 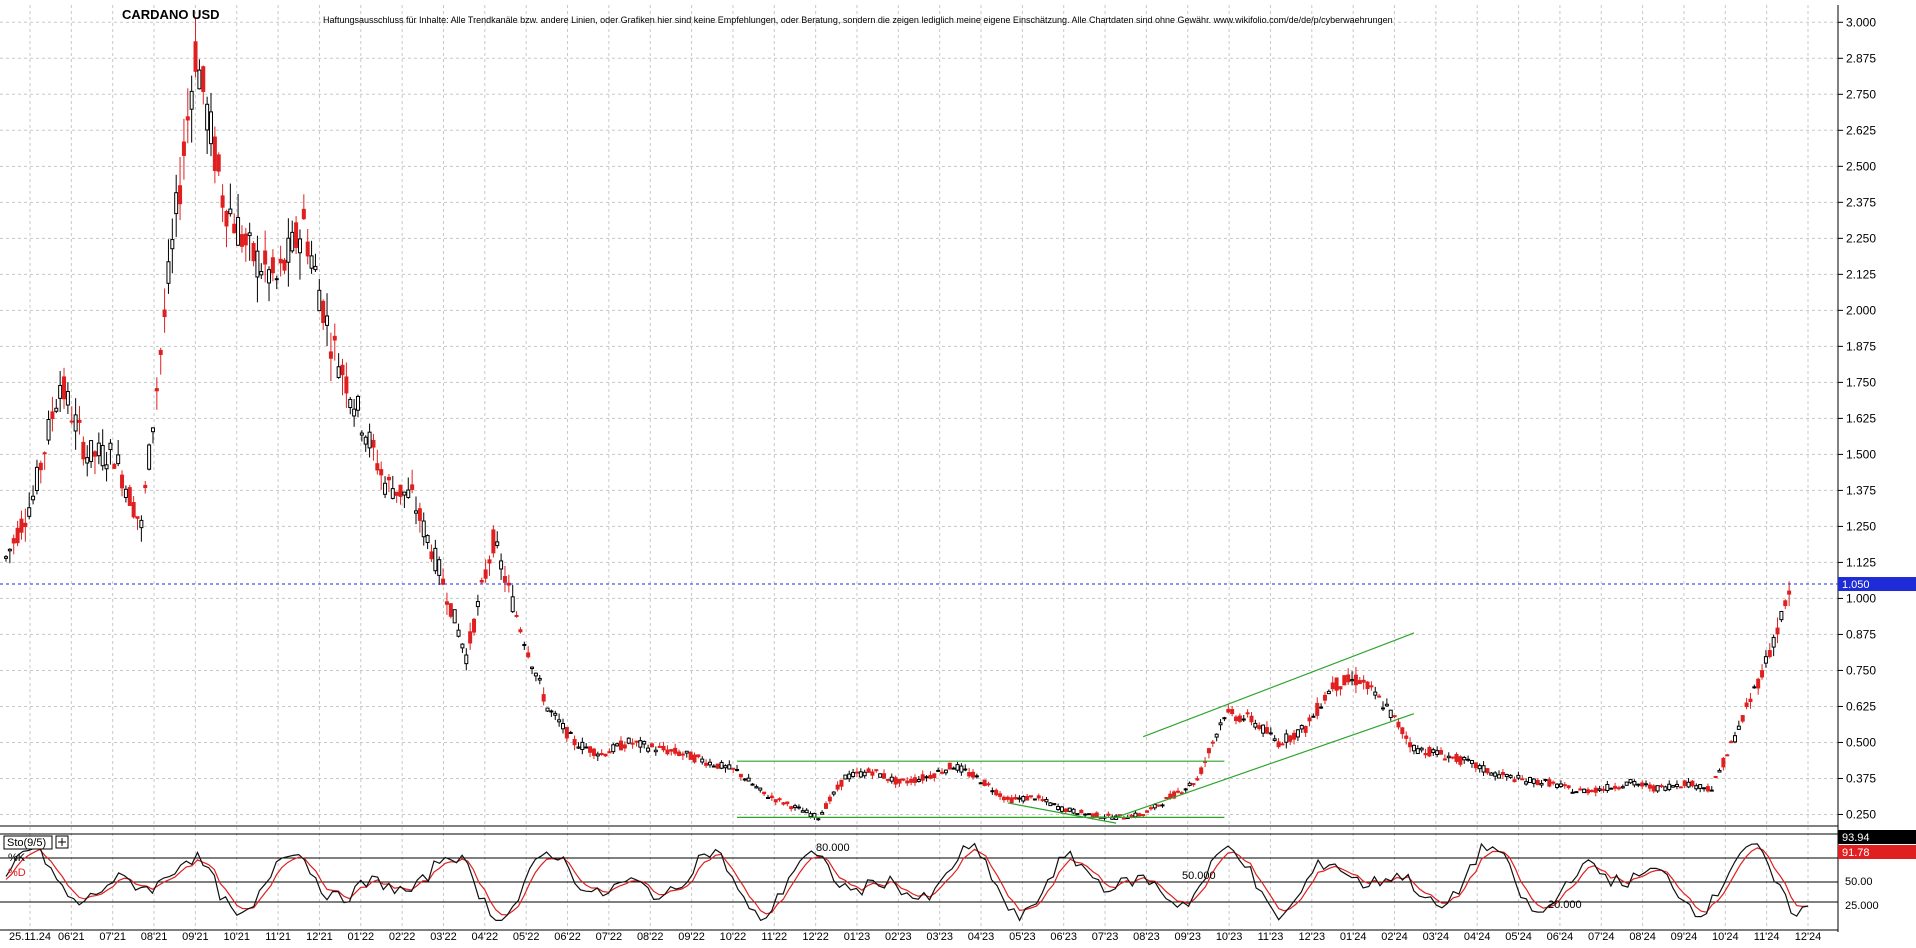 What do you see at coordinates (1861, 778) in the screenshot?
I see `y-tick-label: 0.375` at bounding box center [1861, 778].